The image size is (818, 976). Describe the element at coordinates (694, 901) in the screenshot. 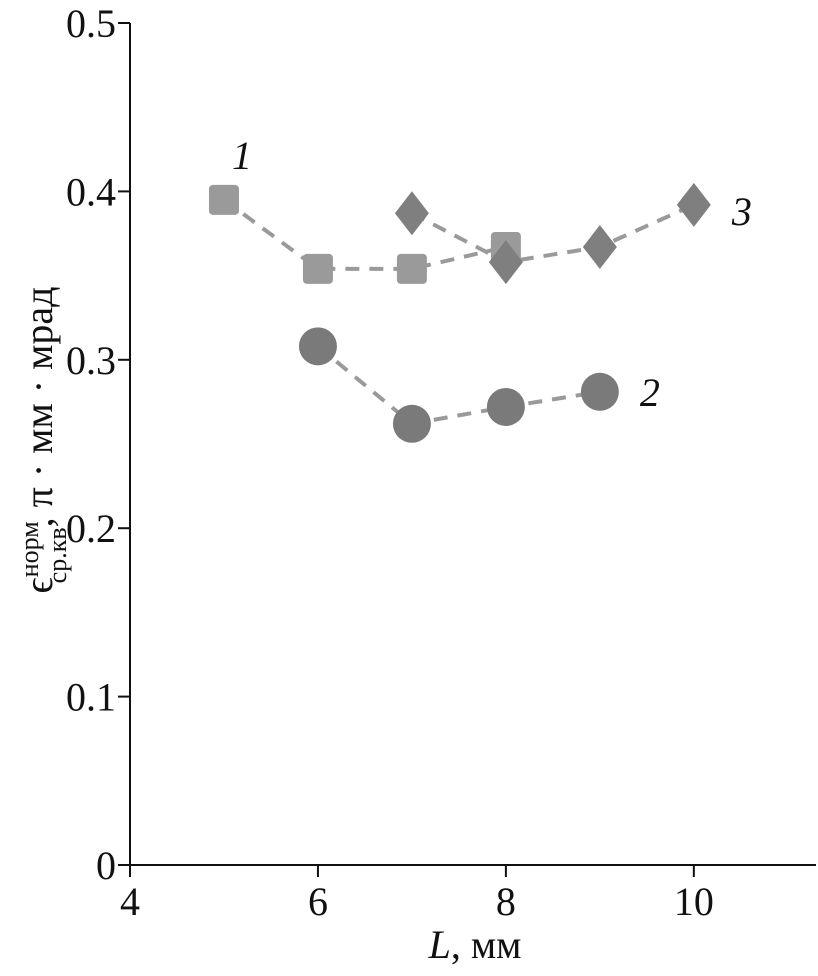

I see `x-tick-label: 10` at that location.